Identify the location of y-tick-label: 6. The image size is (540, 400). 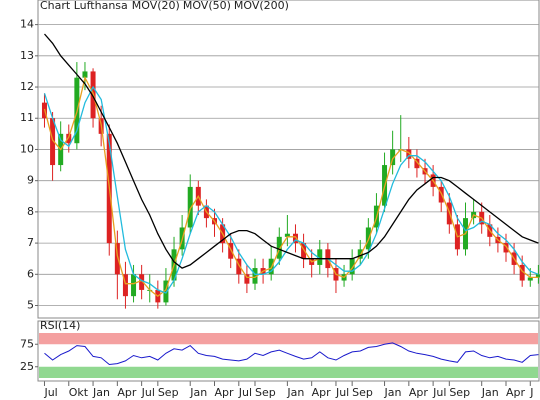
(30, 273).